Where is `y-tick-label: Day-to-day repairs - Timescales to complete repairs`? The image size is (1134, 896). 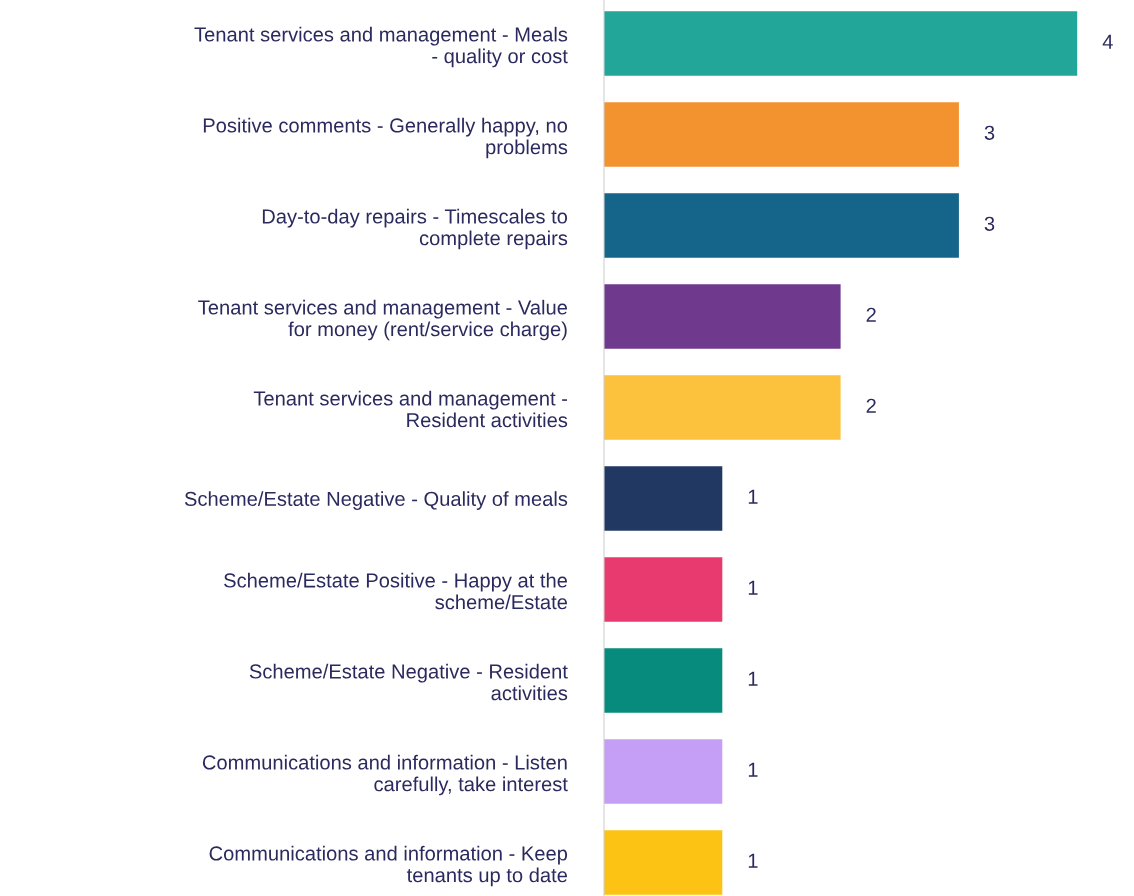
y-tick-label: Day-to-day repairs - Timescales to complete repairs is located at coordinates (415, 229).